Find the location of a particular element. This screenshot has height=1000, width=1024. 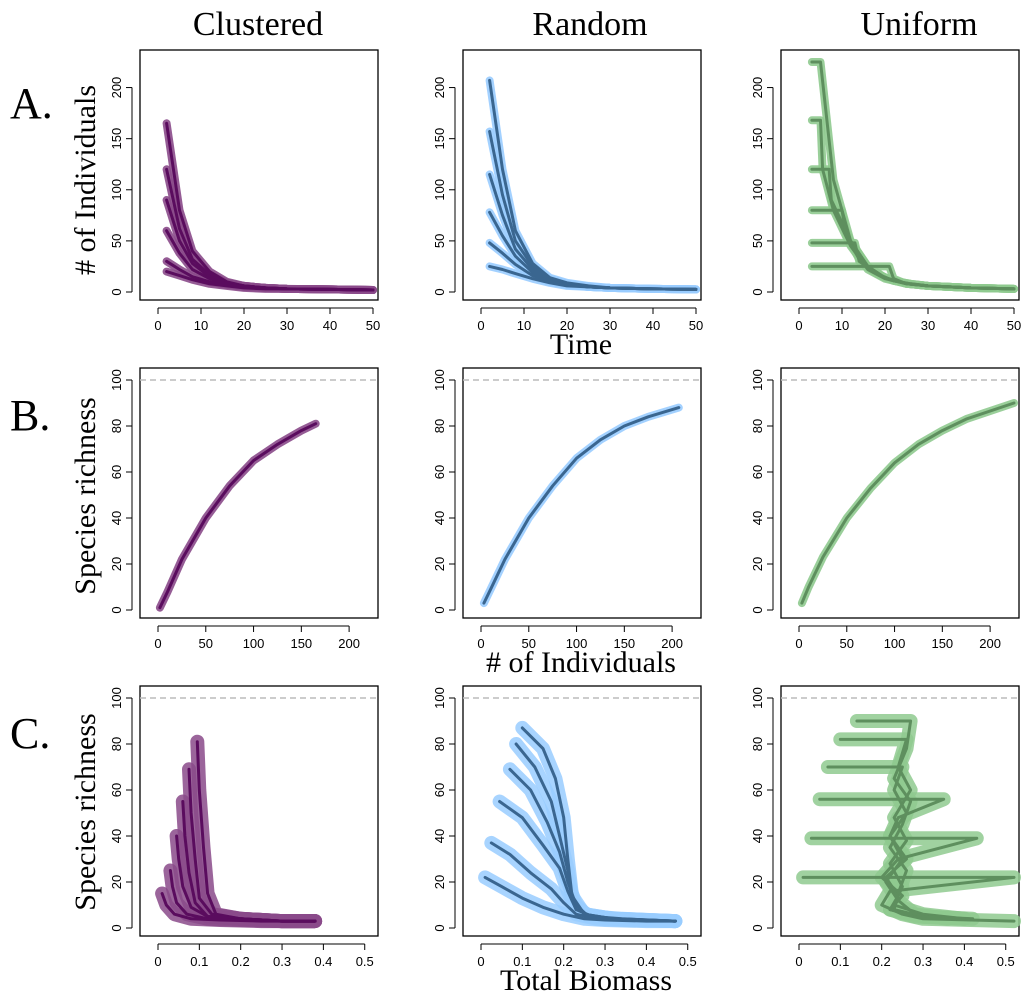

panel-c-random: 0 20 40 60 80 100 0 0.1 0.2 0.3 0.4 0.5 is located at coordinates (567, 827).